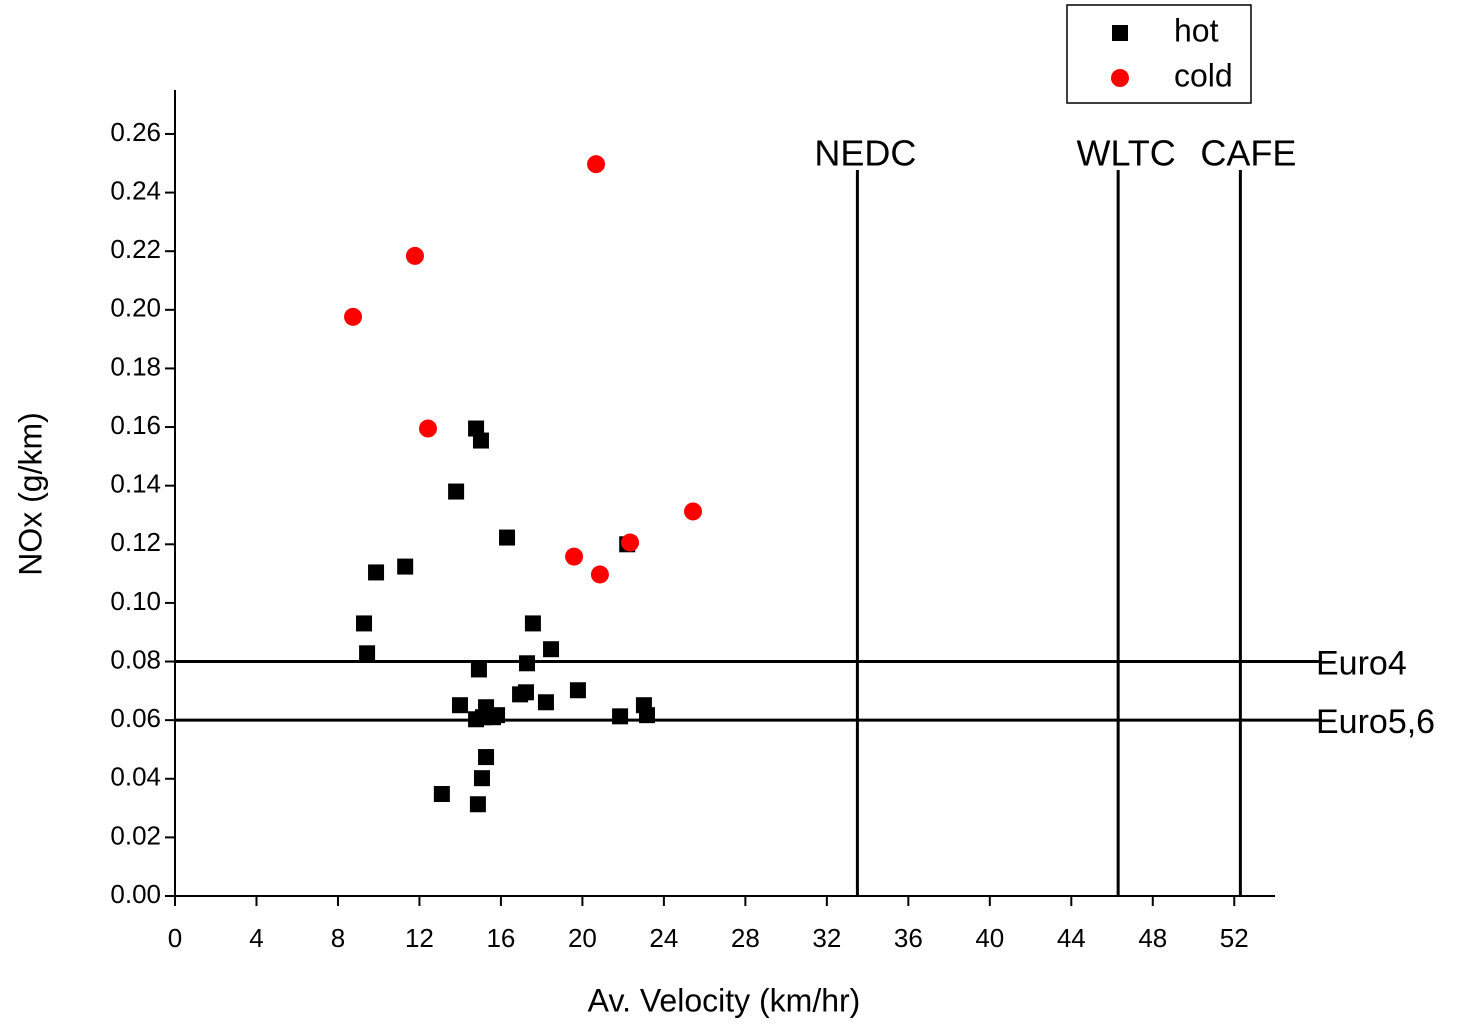 The image size is (1479, 1034). Describe the element at coordinates (338, 938) in the screenshot. I see `x-tick-label: 8` at that location.